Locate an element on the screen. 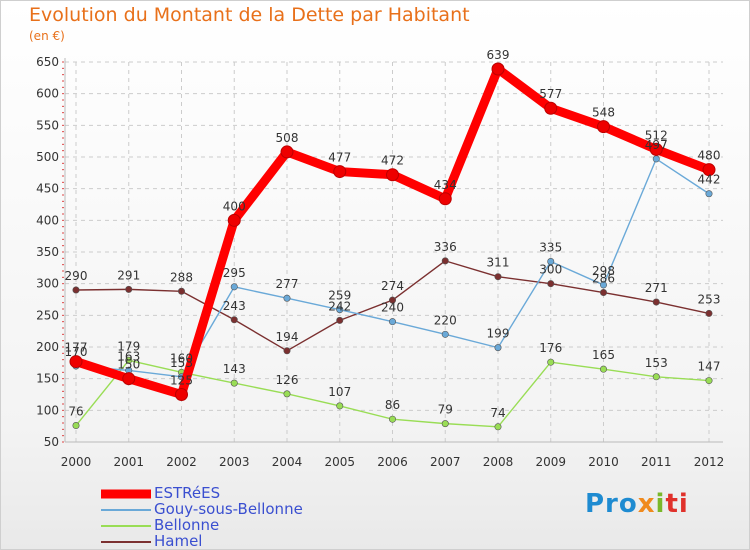 The image size is (750, 550). data-label: 76 is located at coordinates (75, 412).